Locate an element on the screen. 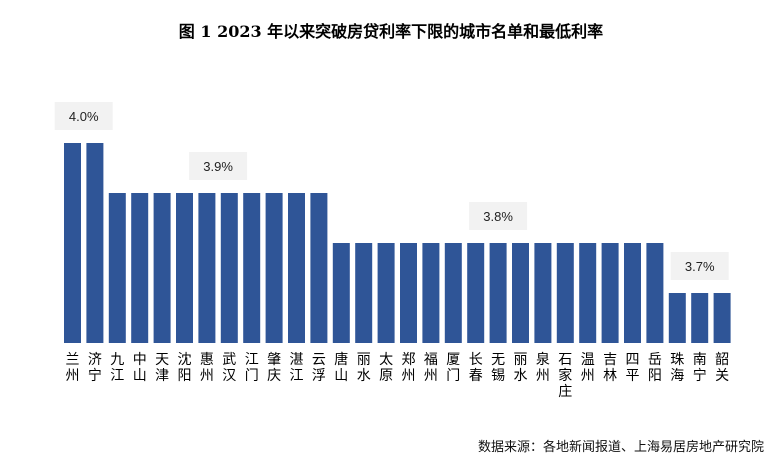 The width and height of the screenshot is (782, 468). category-label: 南宁 is located at coordinates (700, 368).